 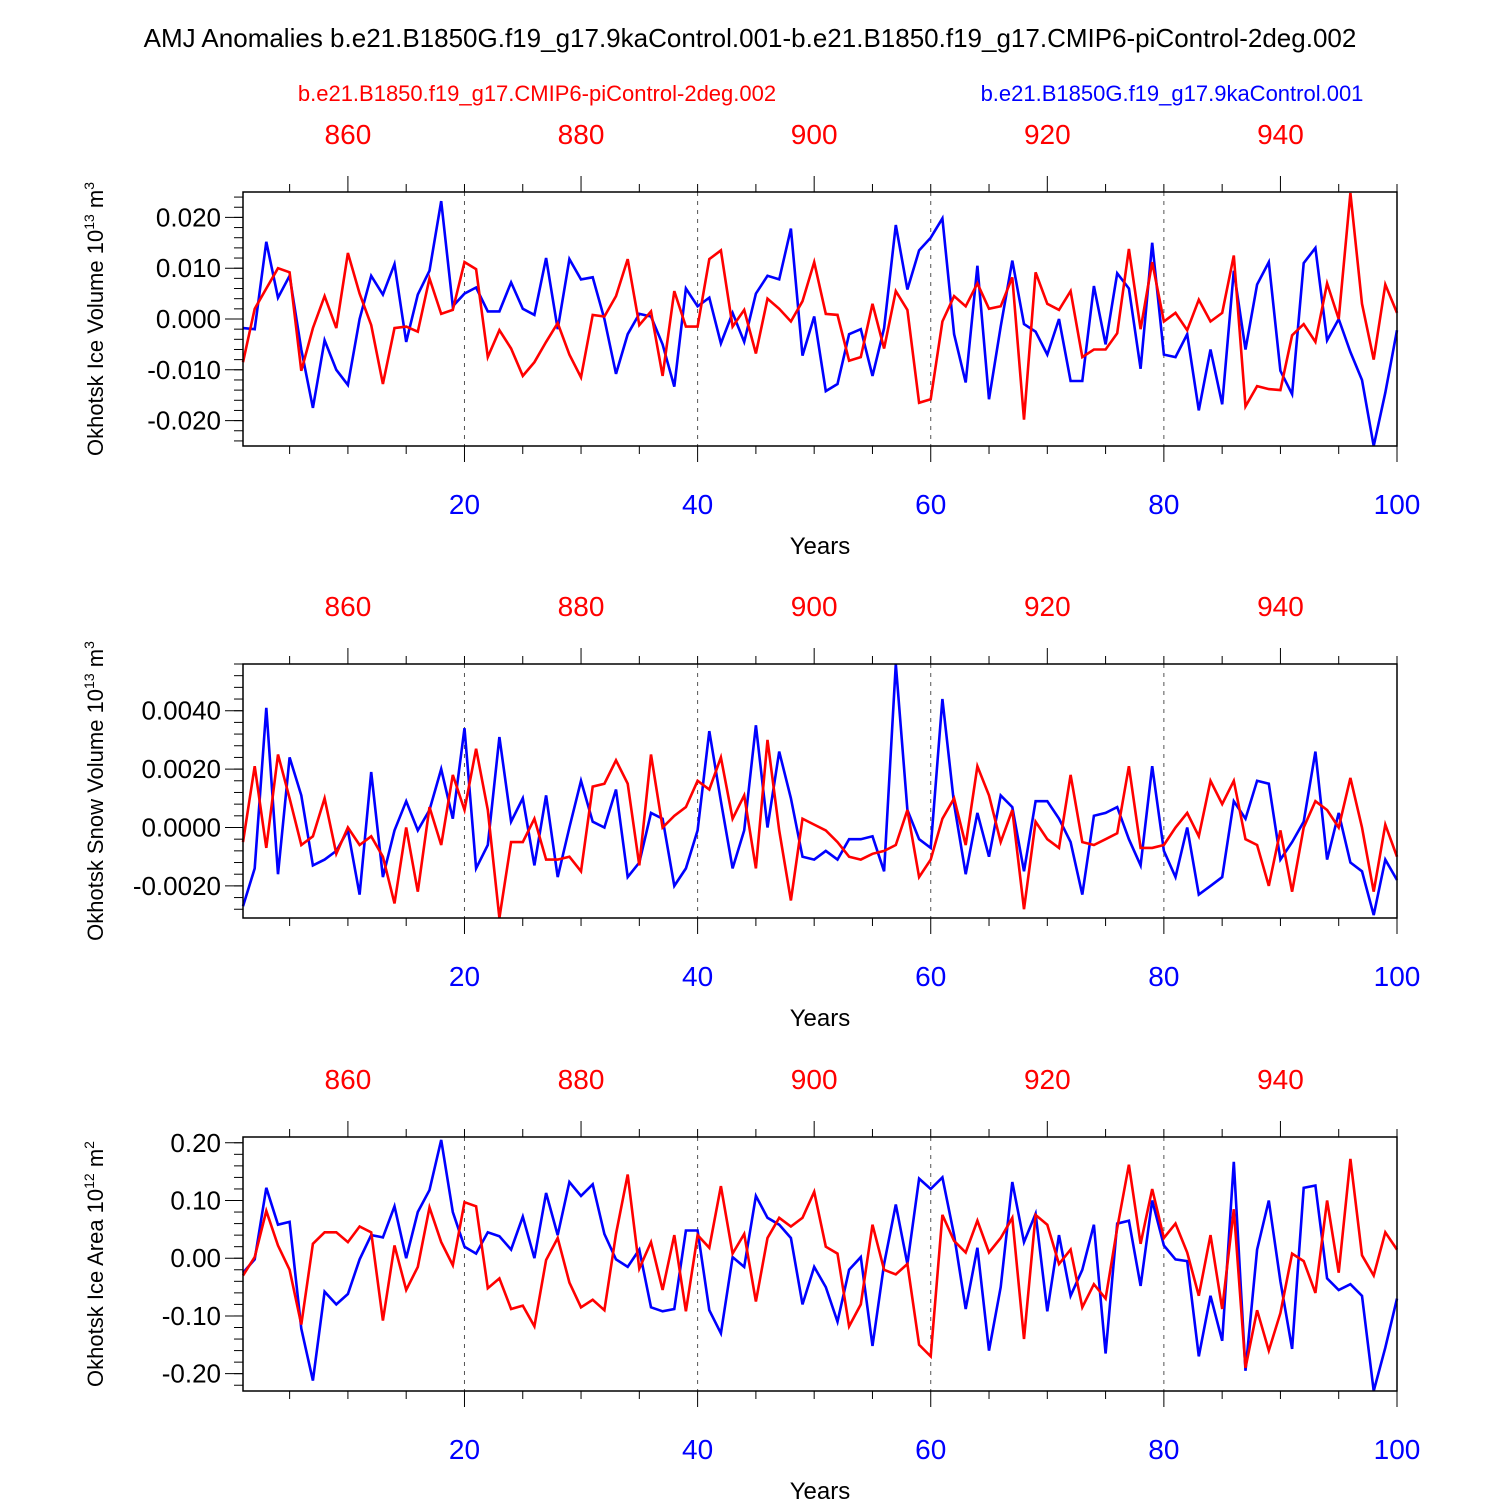 What do you see at coordinates (191, 1374) in the screenshot?
I see `y-tick-label: -0.20` at bounding box center [191, 1374].